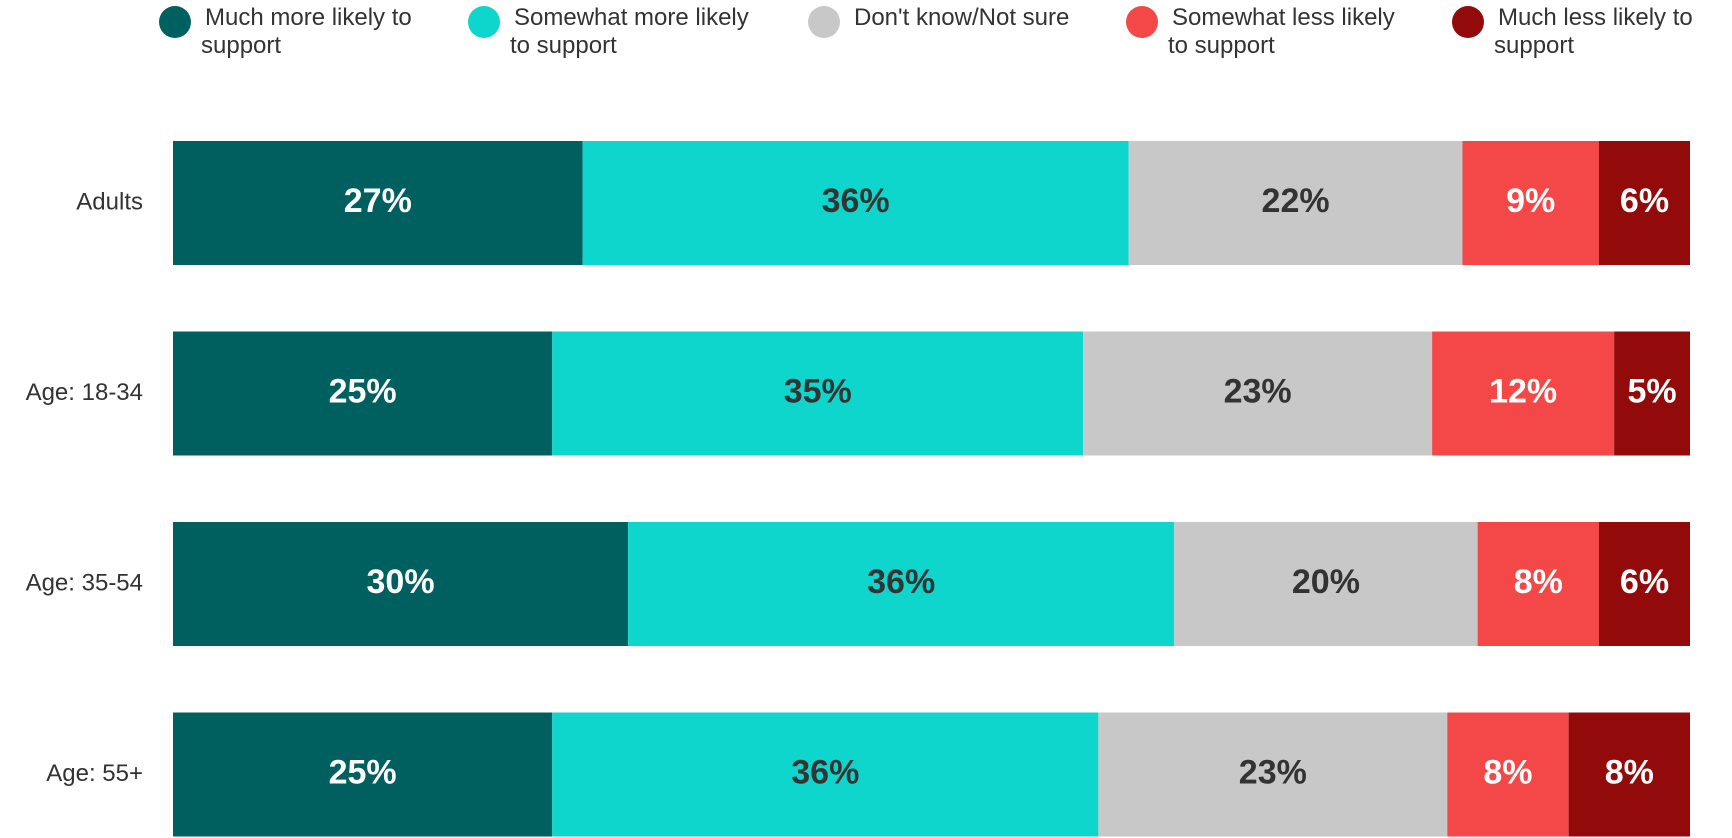 This screenshot has height=838, width=1732. I want to click on value-label: 22%, so click(1296, 201).